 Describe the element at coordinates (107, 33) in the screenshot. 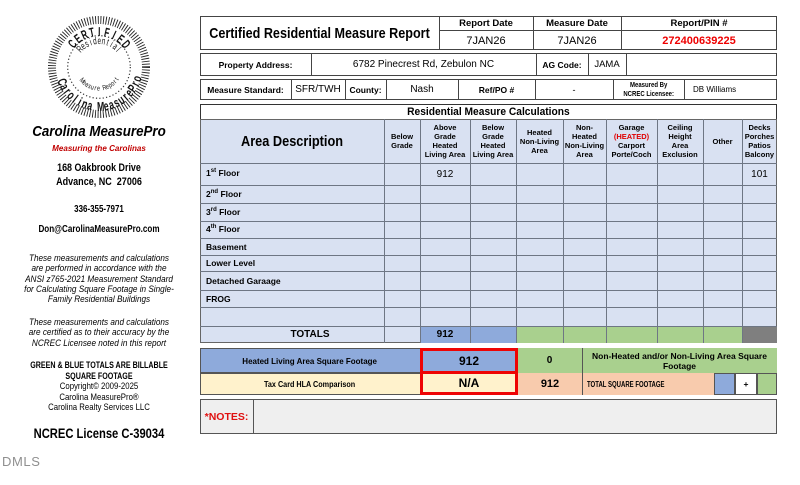

I see `svg-text: F` at that location.